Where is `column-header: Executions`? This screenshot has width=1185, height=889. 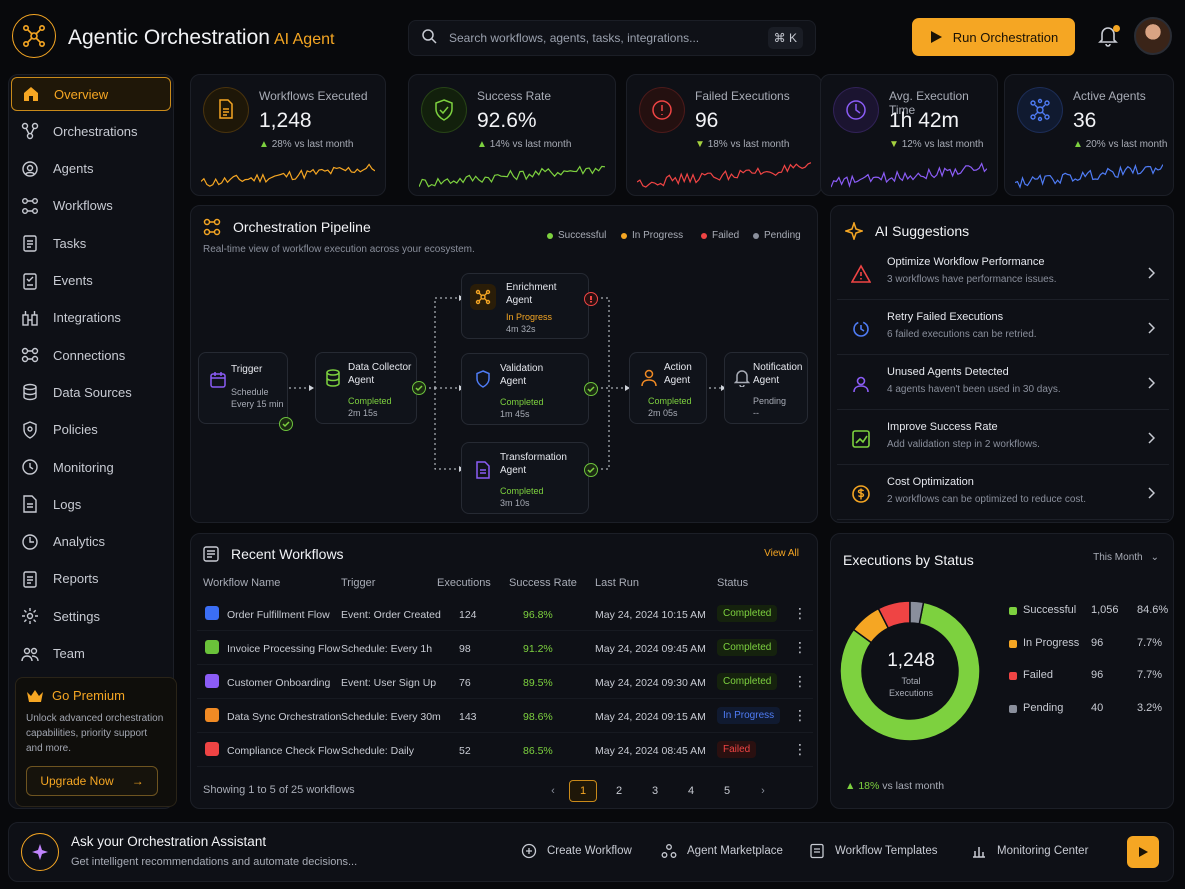
column-header: Executions is located at coordinates (464, 583).